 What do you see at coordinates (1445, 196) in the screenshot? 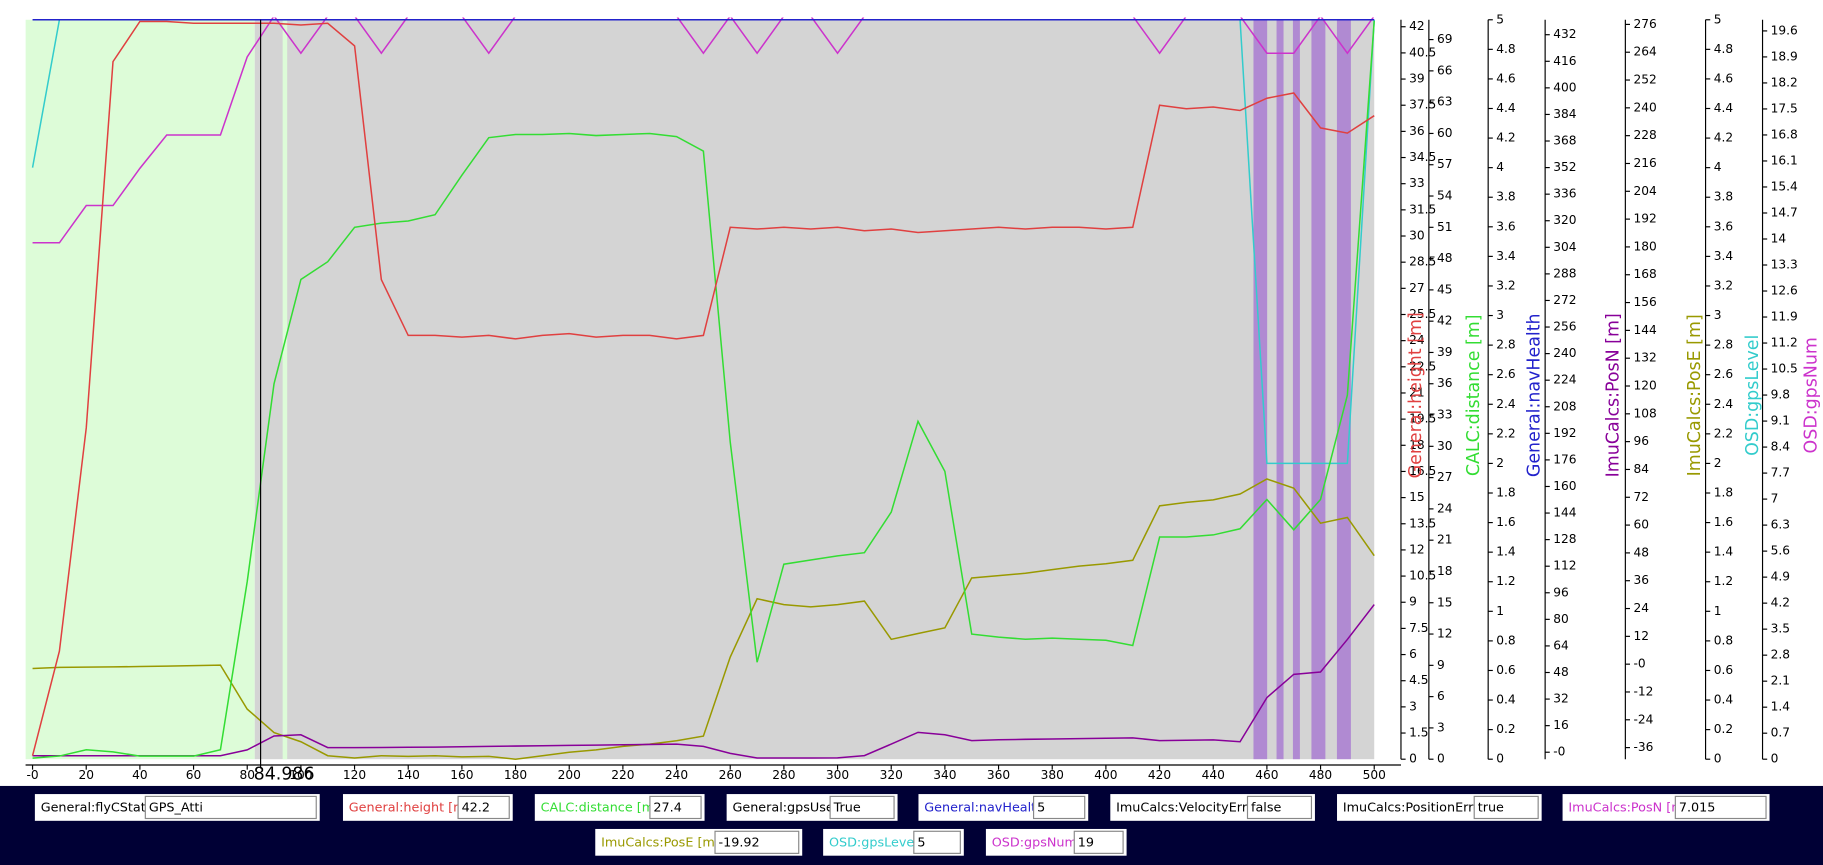
I see `y-tick-label: 54` at bounding box center [1445, 196].